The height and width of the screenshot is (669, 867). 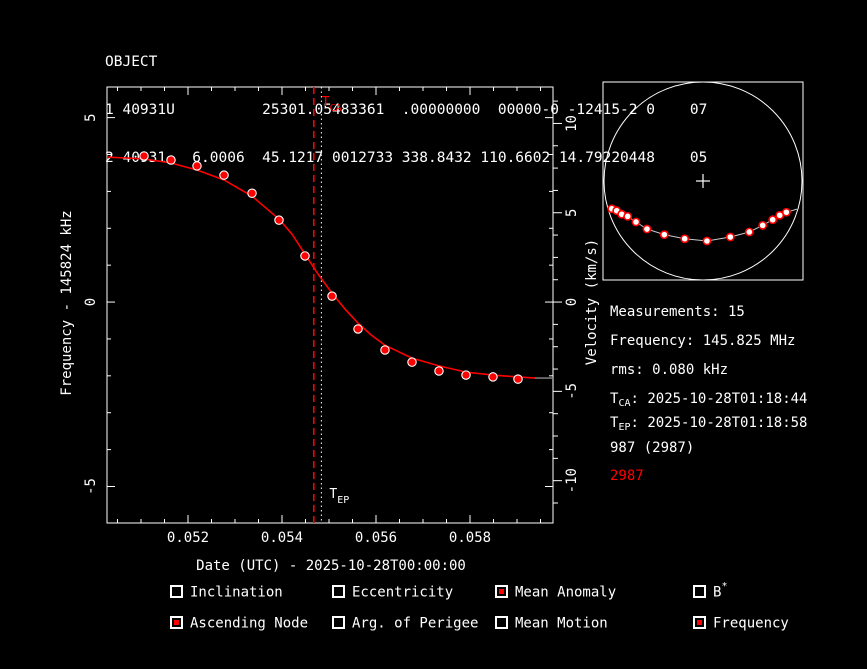 What do you see at coordinates (67, 302) in the screenshot?
I see `y-left-axis-label: Frequency - 145824 kHz` at bounding box center [67, 302].